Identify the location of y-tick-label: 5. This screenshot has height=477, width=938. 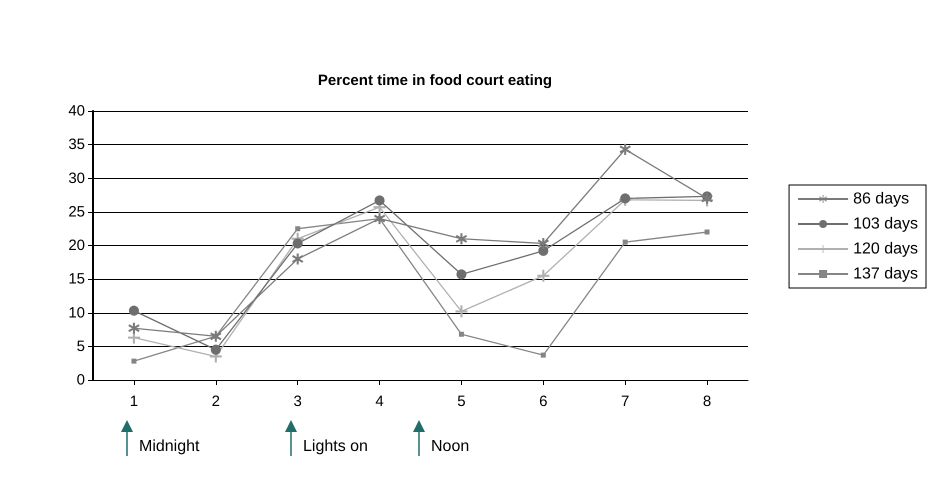
(80, 346).